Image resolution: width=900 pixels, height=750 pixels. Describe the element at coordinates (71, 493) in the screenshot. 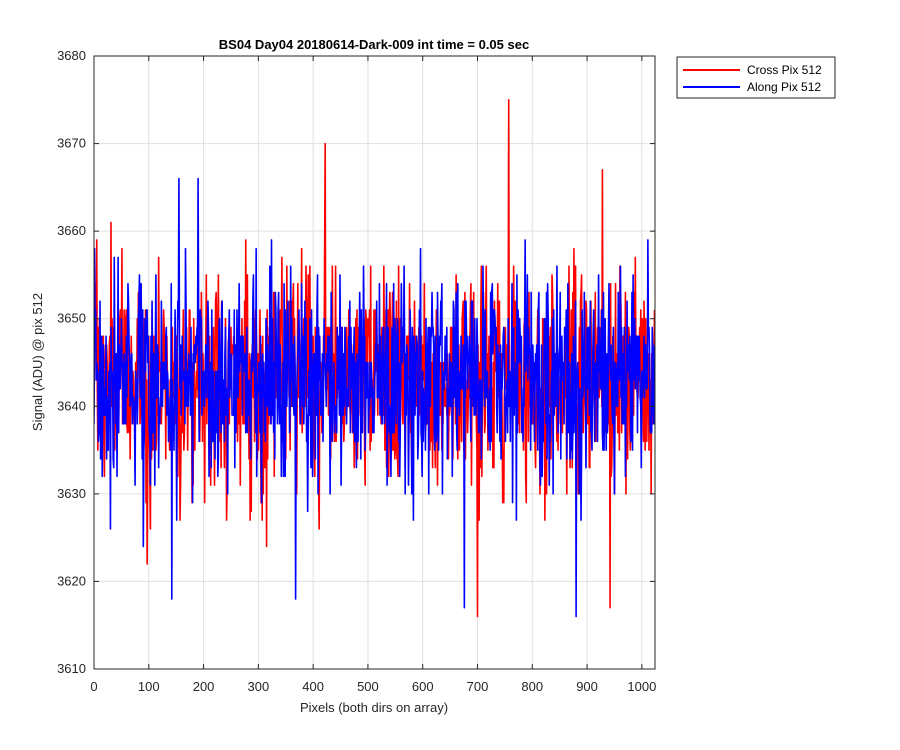

I see `y-tick-label: 3630` at that location.